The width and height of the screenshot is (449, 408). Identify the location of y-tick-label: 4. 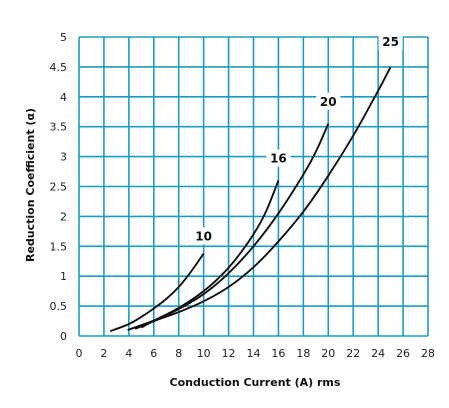
(63, 97).